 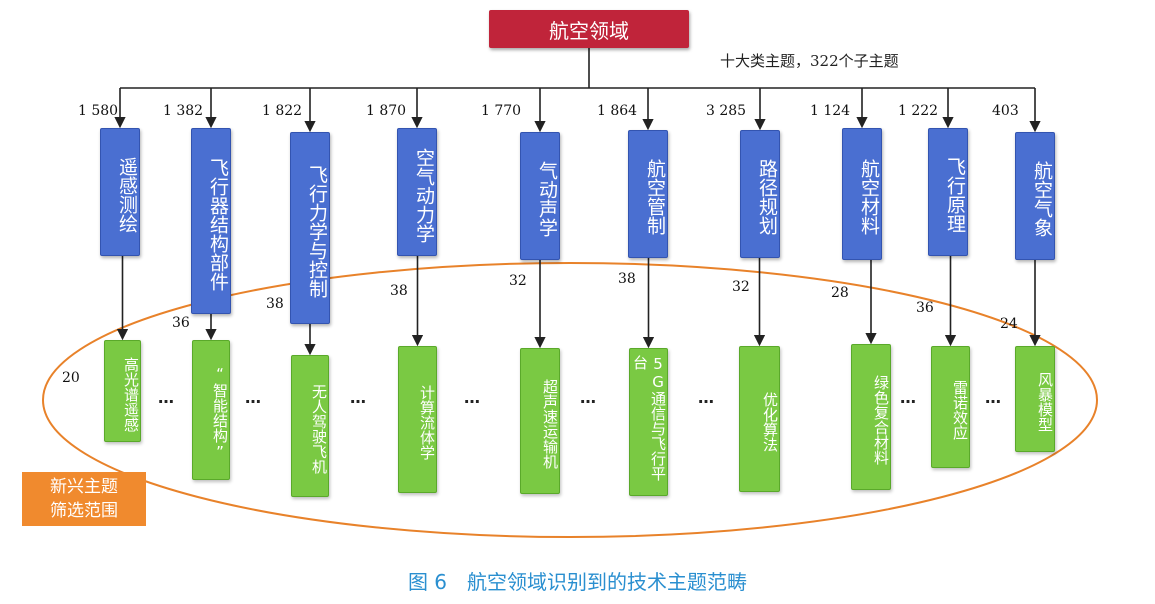 What do you see at coordinates (830, 111) in the screenshot?
I see `category-count: 1 124` at bounding box center [830, 111].